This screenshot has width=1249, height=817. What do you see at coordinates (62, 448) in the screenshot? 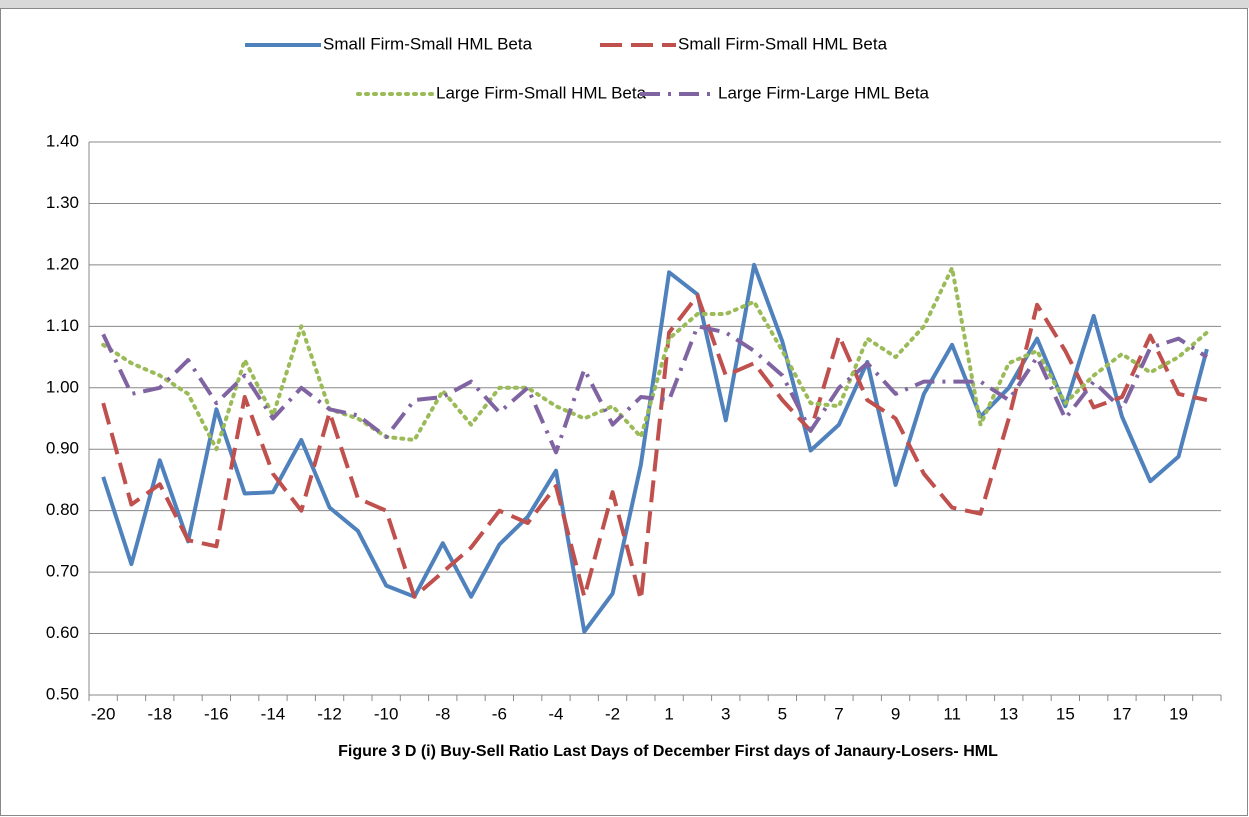
I see `y-tick-label: 0.90` at bounding box center [62, 448].